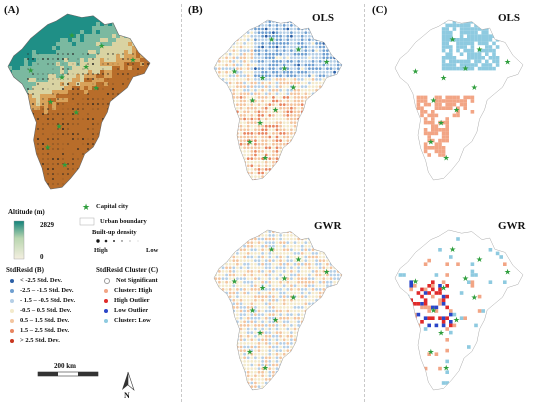 This screenshot has width=550, height=407. I want to click on cluster-legend-label: Not Significant, so click(137, 280).